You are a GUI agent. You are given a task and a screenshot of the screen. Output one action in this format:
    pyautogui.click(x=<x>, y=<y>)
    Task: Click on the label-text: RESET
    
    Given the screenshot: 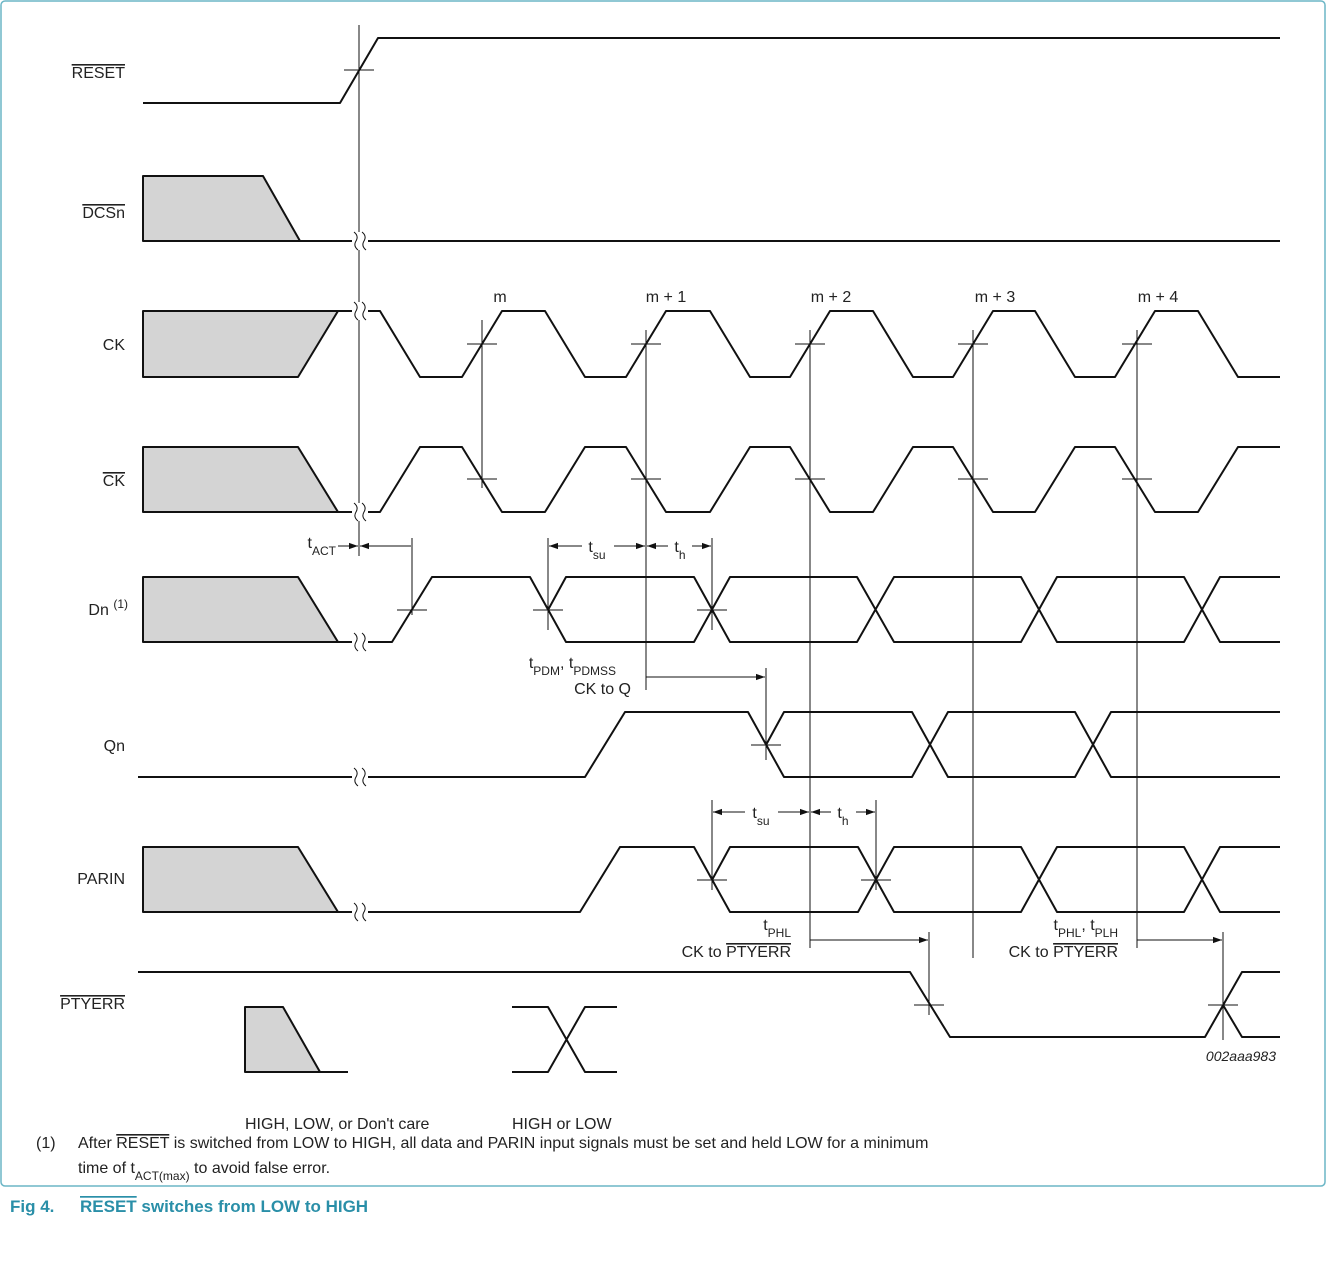 What is the action you would take?
    pyautogui.click(x=99, y=73)
    